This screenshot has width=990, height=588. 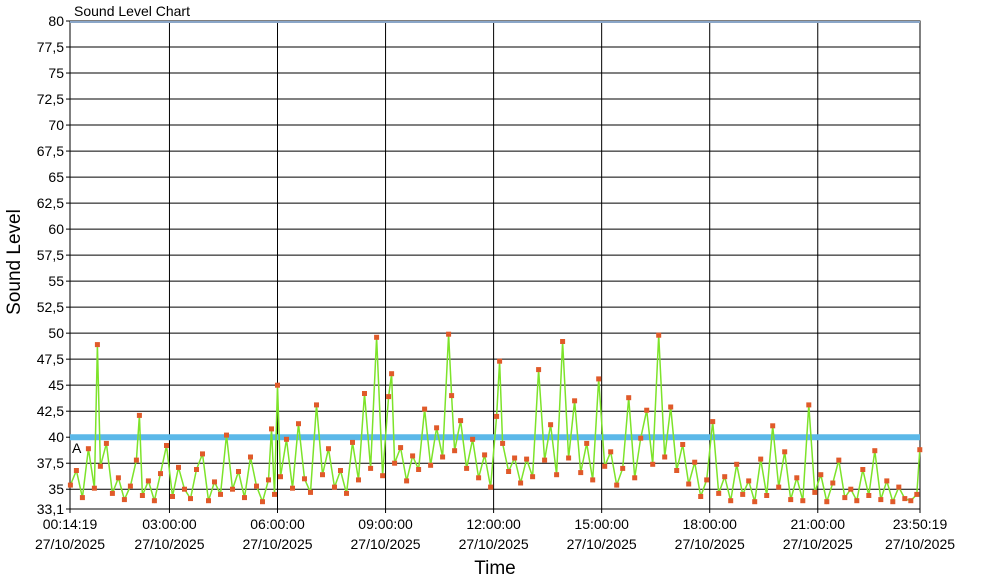 What do you see at coordinates (920, 524) in the screenshot?
I see `x-tick-time: 23:50:19` at bounding box center [920, 524].